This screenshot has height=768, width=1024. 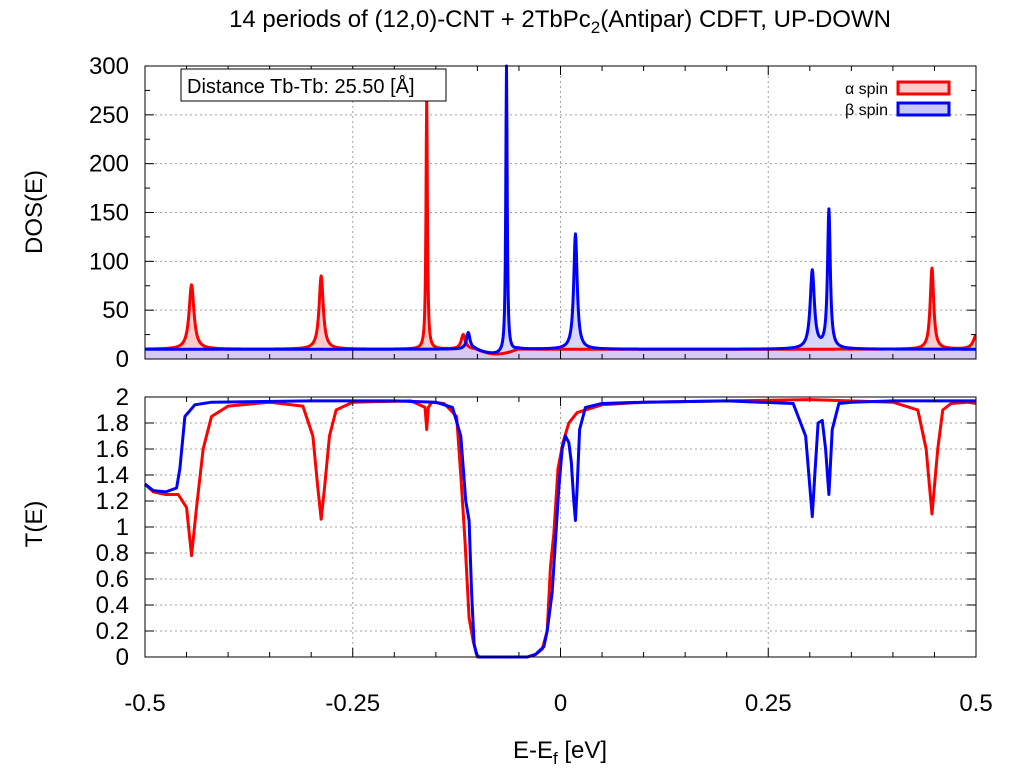 What do you see at coordinates (112, 605) in the screenshot?
I see `transmission-y-tick-label: 0.4` at bounding box center [112, 605].